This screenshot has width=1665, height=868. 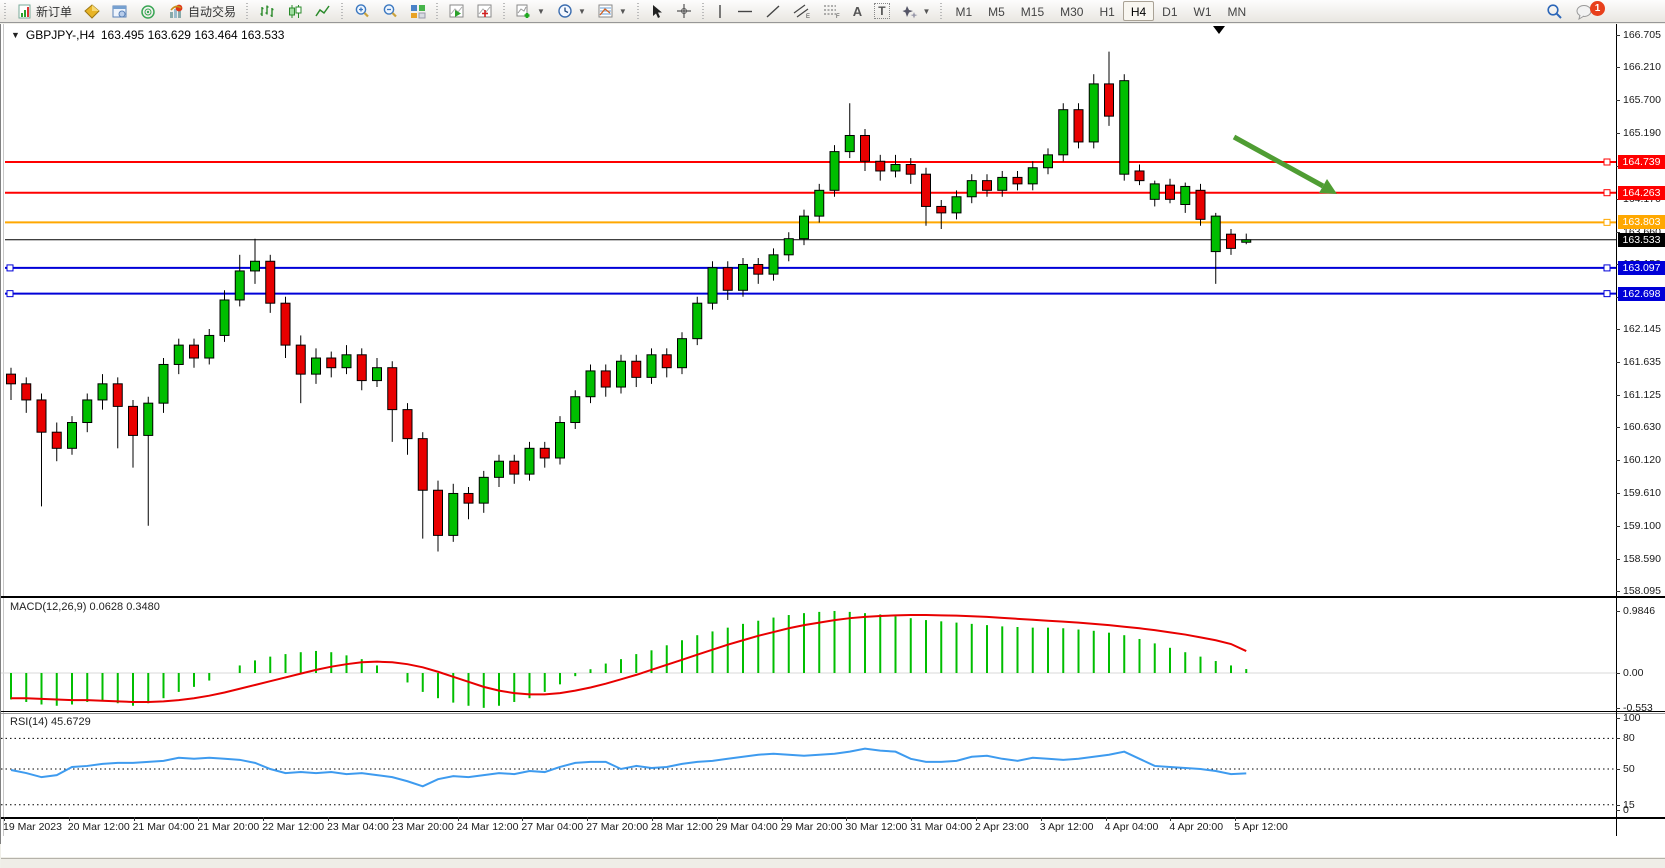 I want to click on strategy-tester-button, so click(x=457, y=11).